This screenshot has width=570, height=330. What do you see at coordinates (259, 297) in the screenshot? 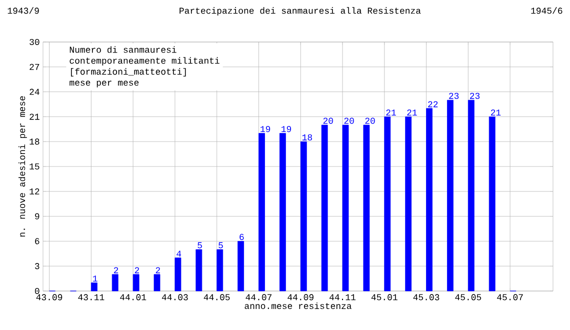
I see `x-tick-label: 44.07` at bounding box center [259, 297].